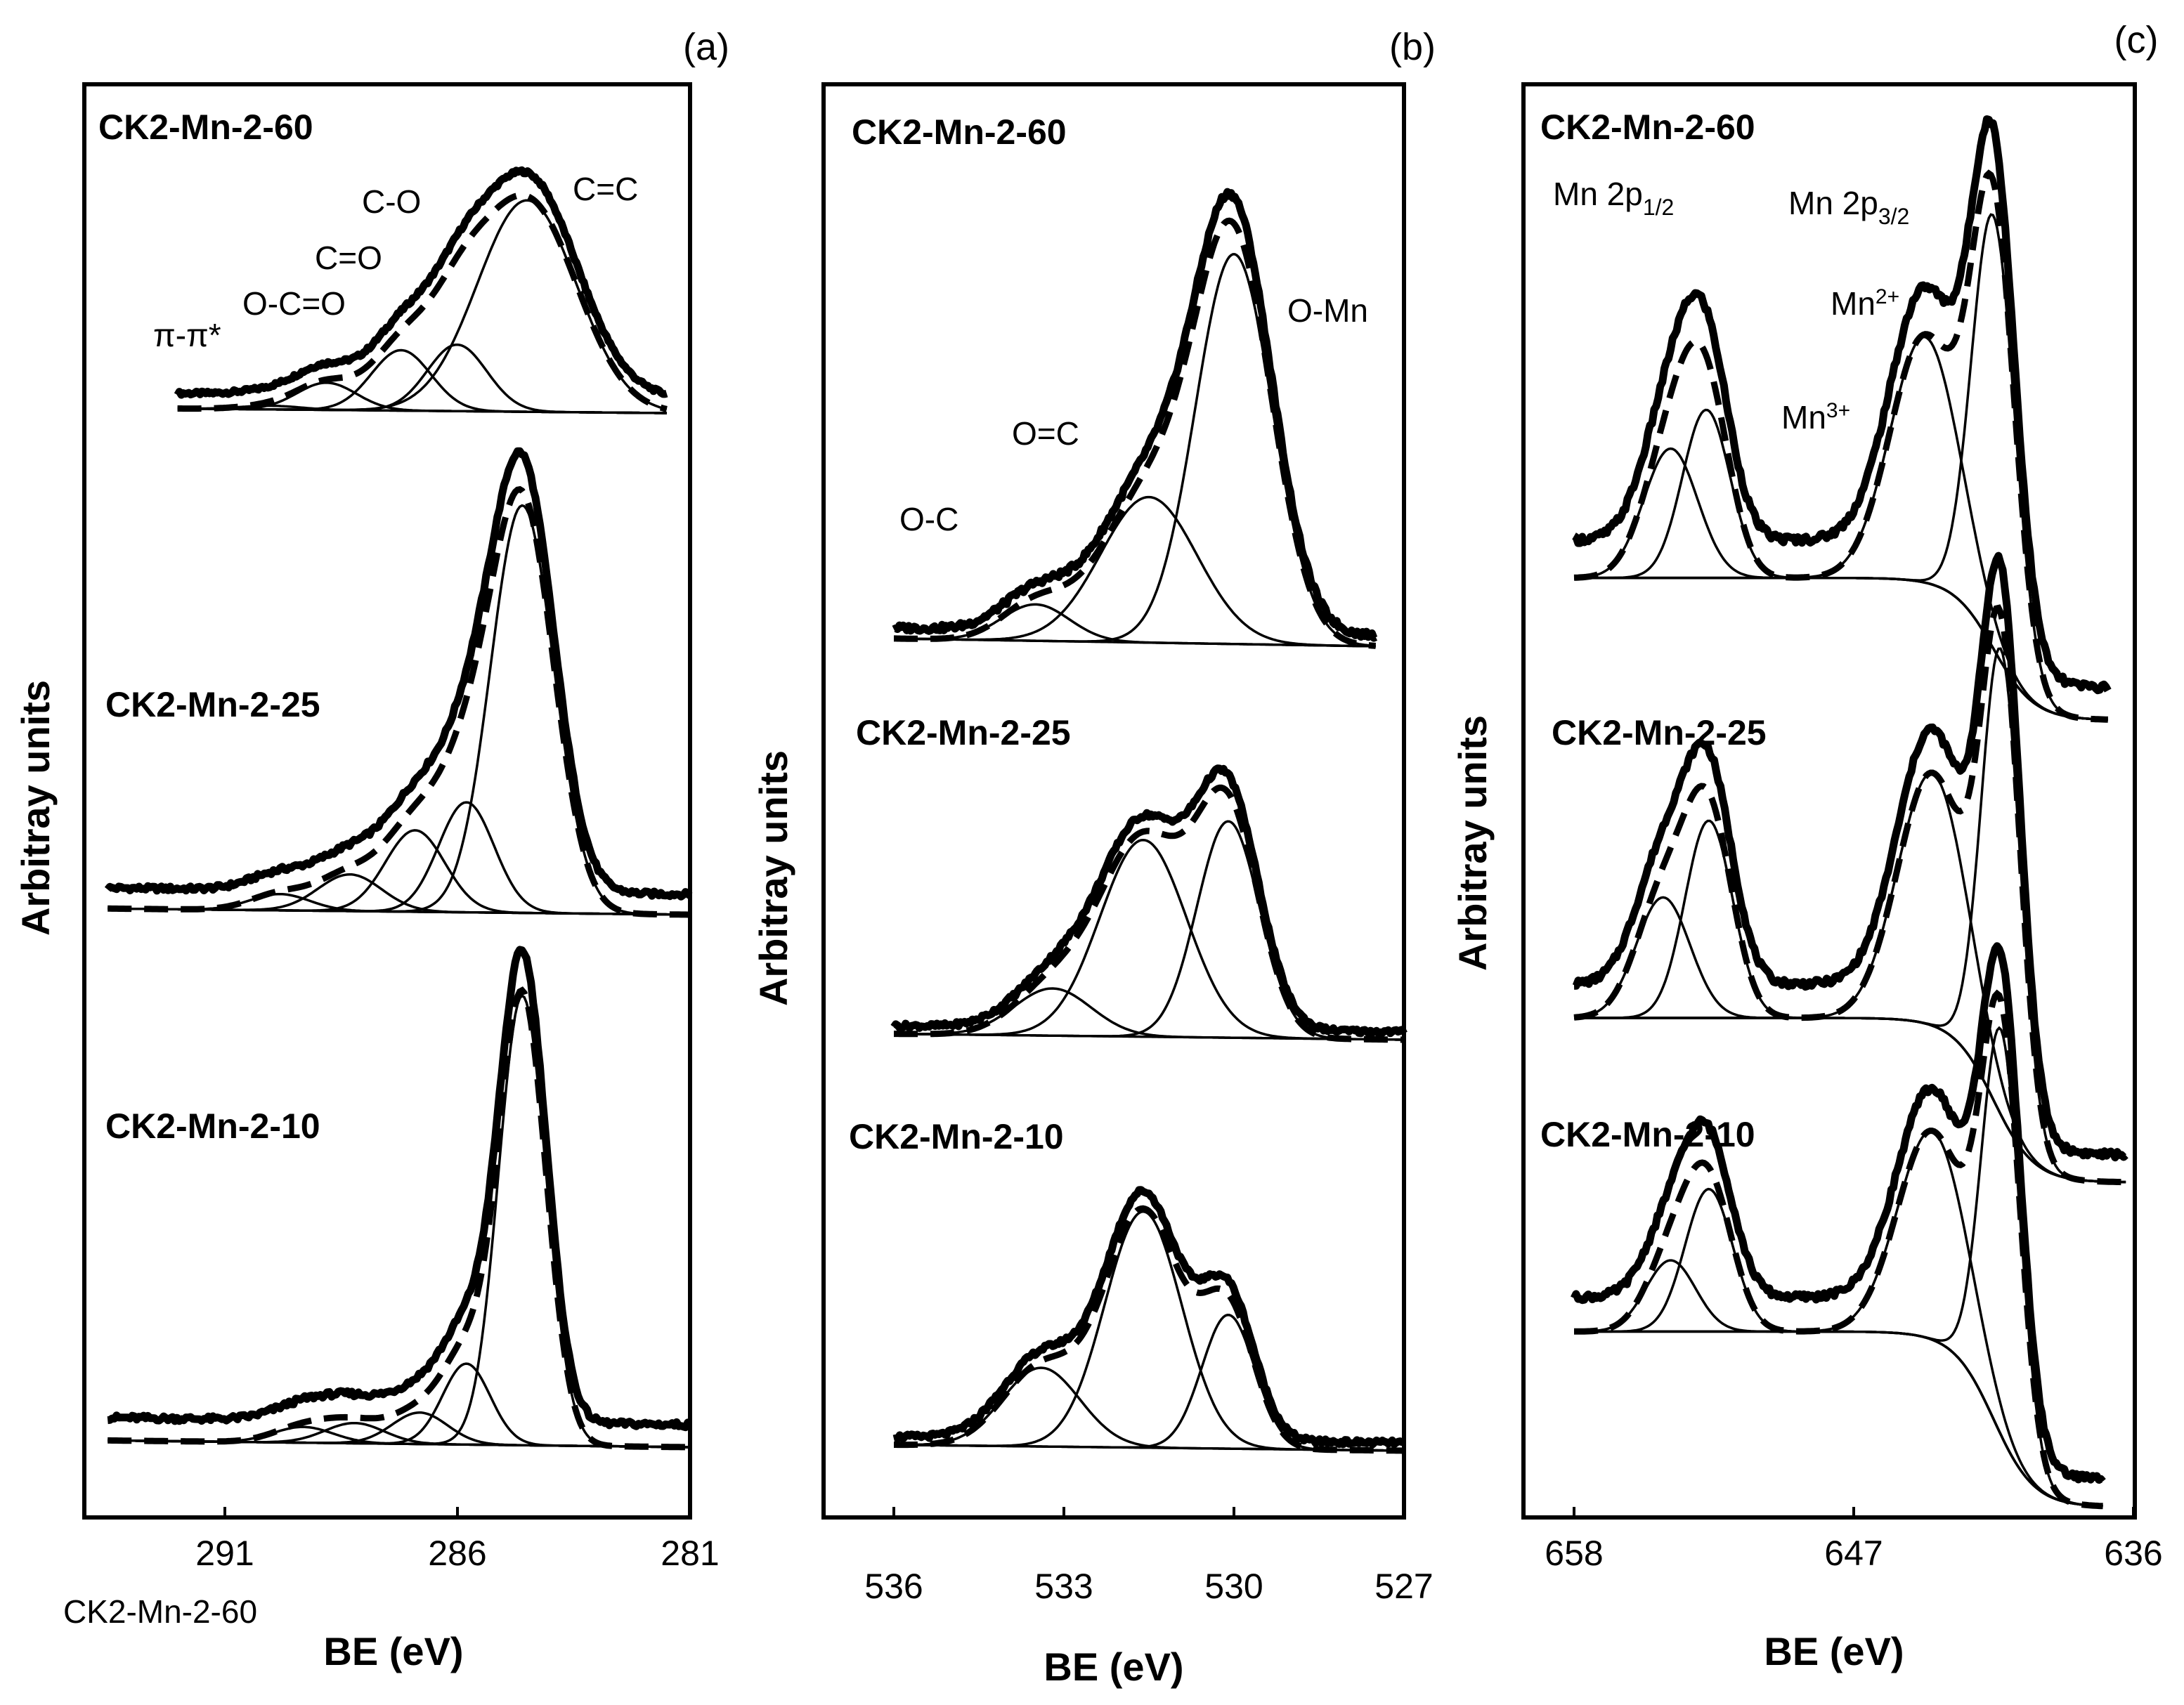 The width and height of the screenshot is (2184, 1705). I want to click on species-label-mn3: Mn3+, so click(1815, 417).